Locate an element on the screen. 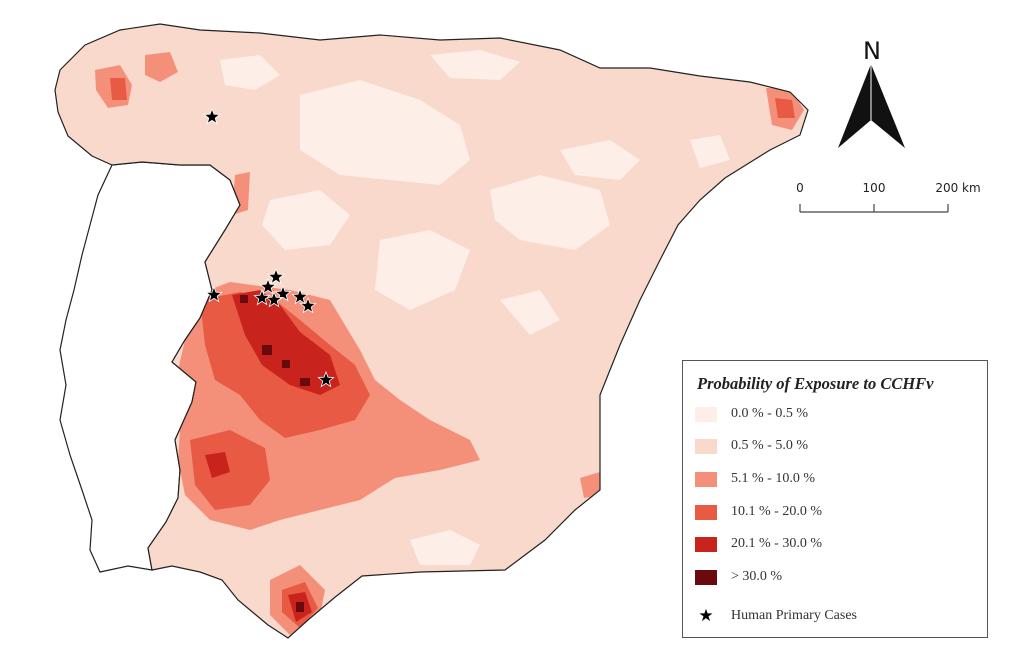 The image size is (1024, 669). legend-row-cases: ★ Human Primary Cases is located at coordinates (776, 616).